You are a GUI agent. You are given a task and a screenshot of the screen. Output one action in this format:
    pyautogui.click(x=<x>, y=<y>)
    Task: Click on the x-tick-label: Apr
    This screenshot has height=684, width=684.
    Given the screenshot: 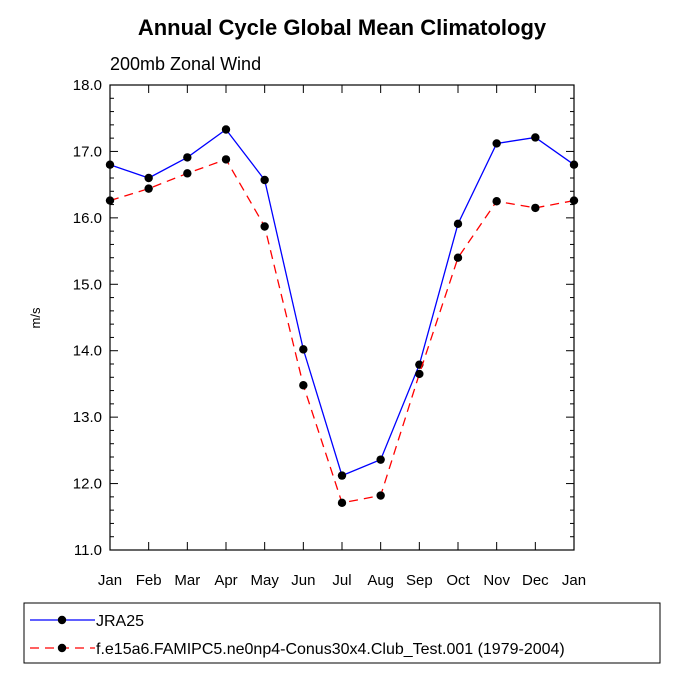 What is the action you would take?
    pyautogui.click(x=225, y=580)
    